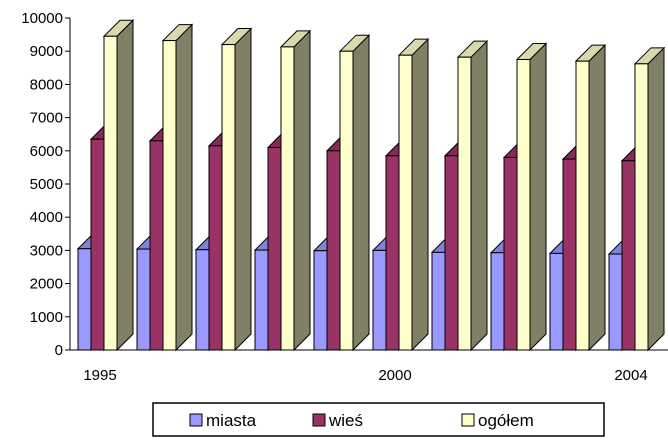 This screenshot has height=440, width=668. What do you see at coordinates (231, 420) in the screenshot?
I see `legend-label-miasta: miasta` at bounding box center [231, 420].